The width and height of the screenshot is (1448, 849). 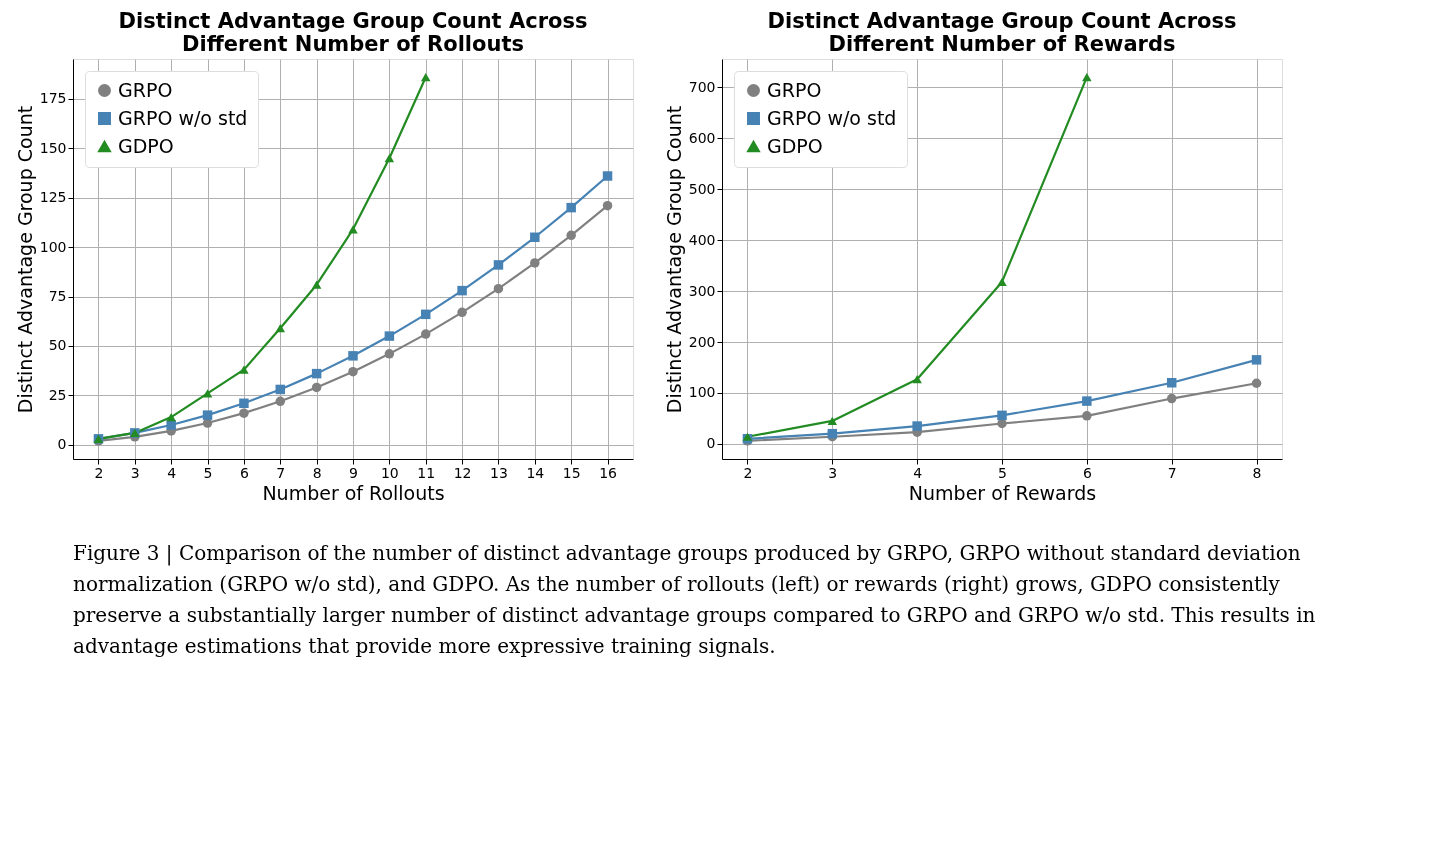 What do you see at coordinates (535, 472) in the screenshot?
I see `x-tick-label: 14` at bounding box center [535, 472].